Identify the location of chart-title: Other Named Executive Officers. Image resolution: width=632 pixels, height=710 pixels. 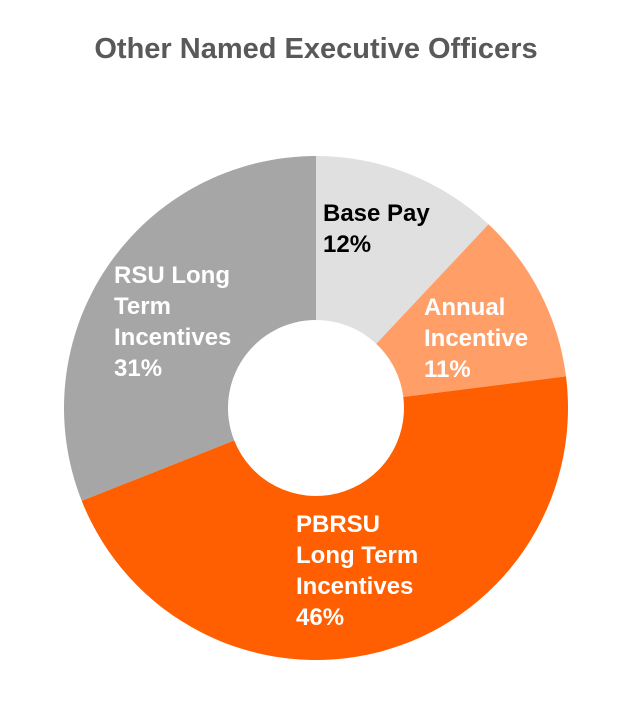
(316, 49).